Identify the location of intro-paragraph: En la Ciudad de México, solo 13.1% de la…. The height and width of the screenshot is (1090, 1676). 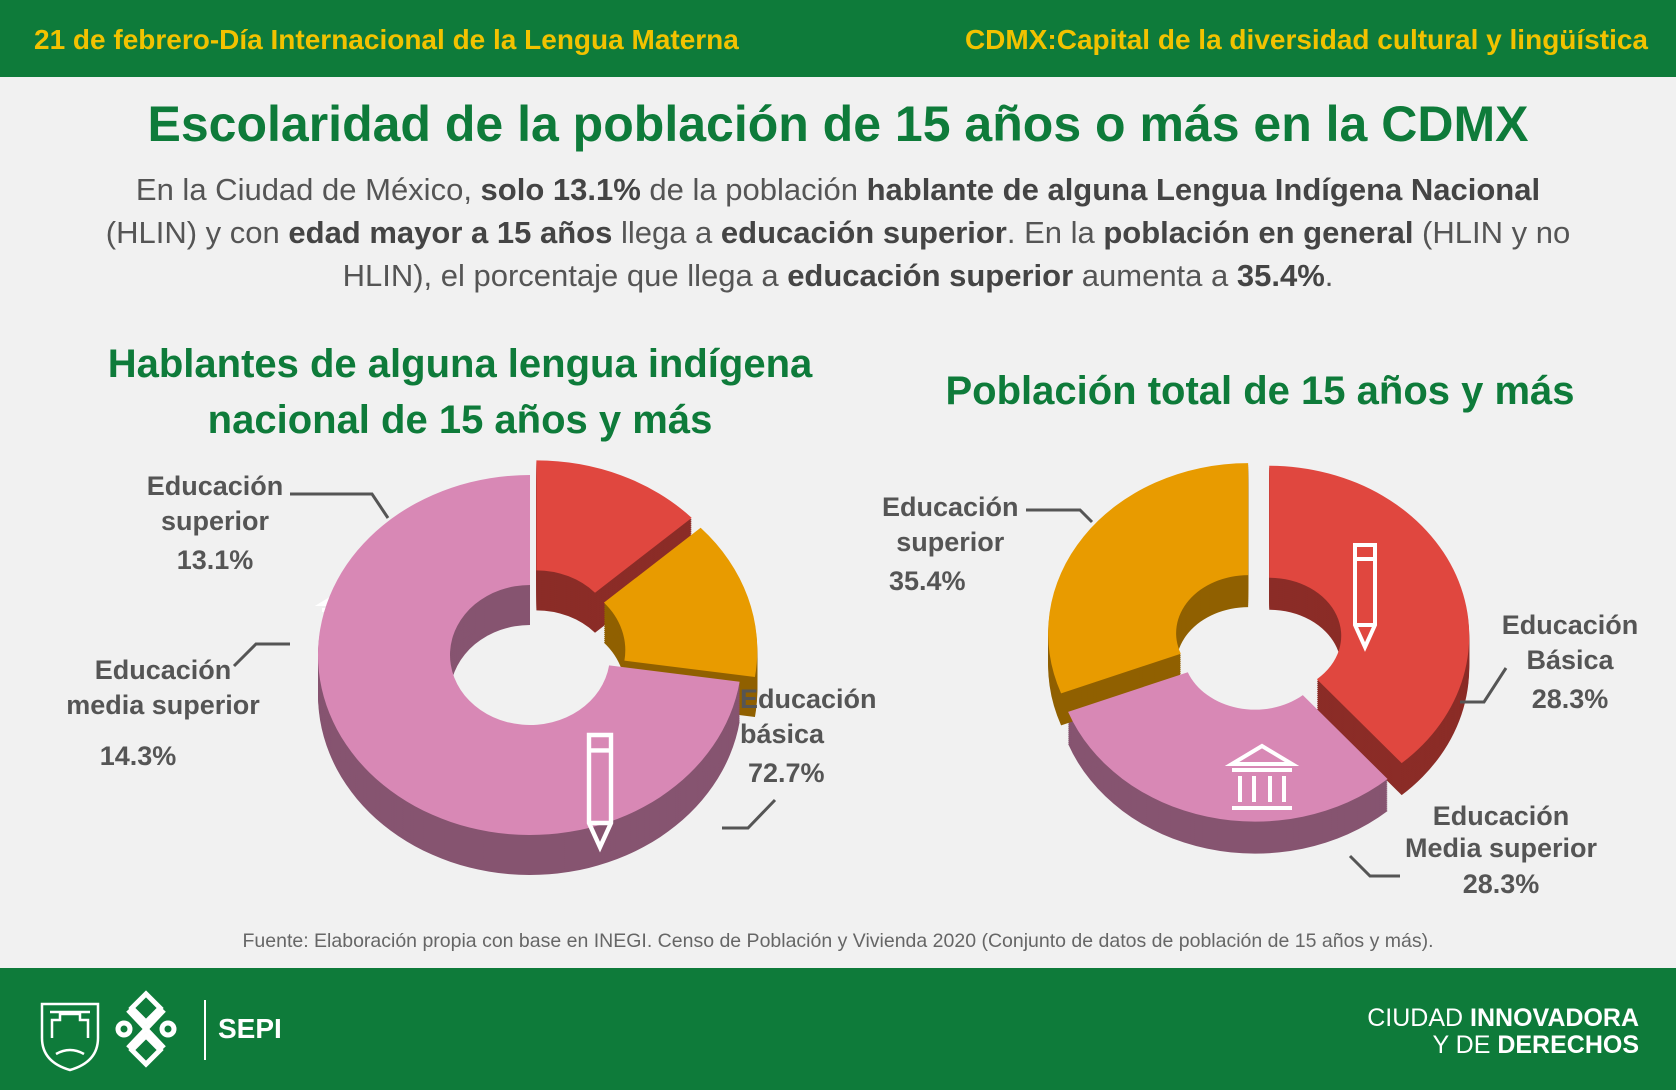
(838, 232).